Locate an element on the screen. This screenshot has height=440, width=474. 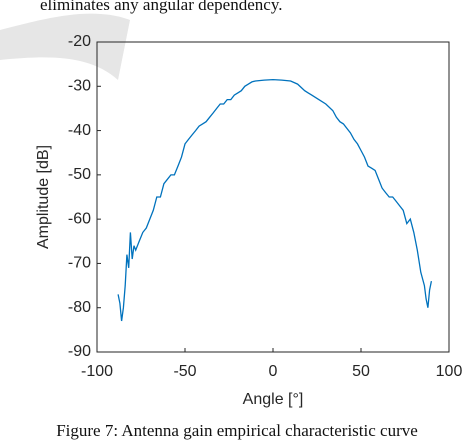
y-axis-label: Amplitude [dB] is located at coordinates (43, 197).